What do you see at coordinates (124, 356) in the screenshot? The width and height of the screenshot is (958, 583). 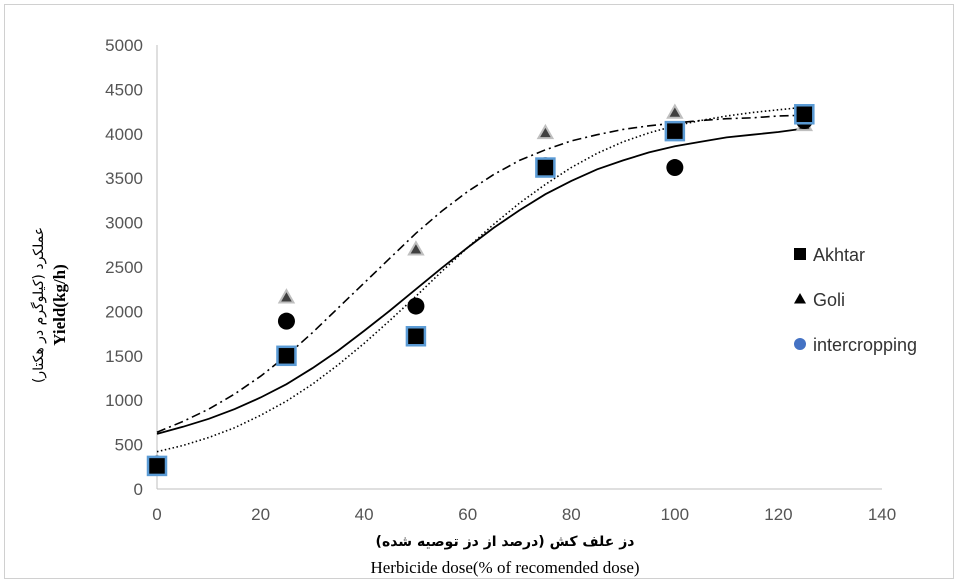 I see `y-tick-label: 1500` at bounding box center [124, 356].